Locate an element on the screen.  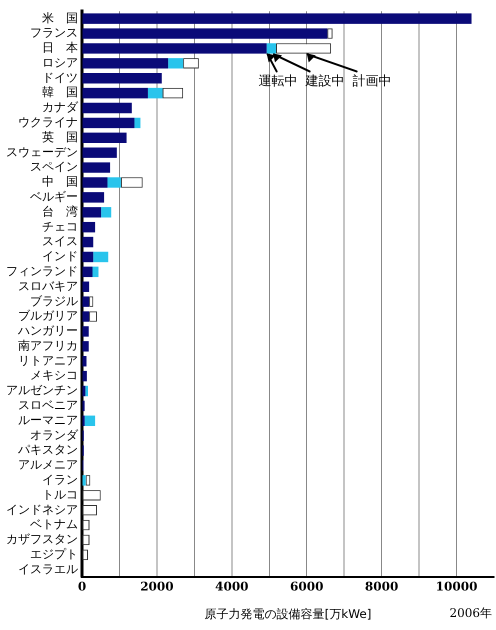
annotation: 運転中 is located at coordinates (278, 81).